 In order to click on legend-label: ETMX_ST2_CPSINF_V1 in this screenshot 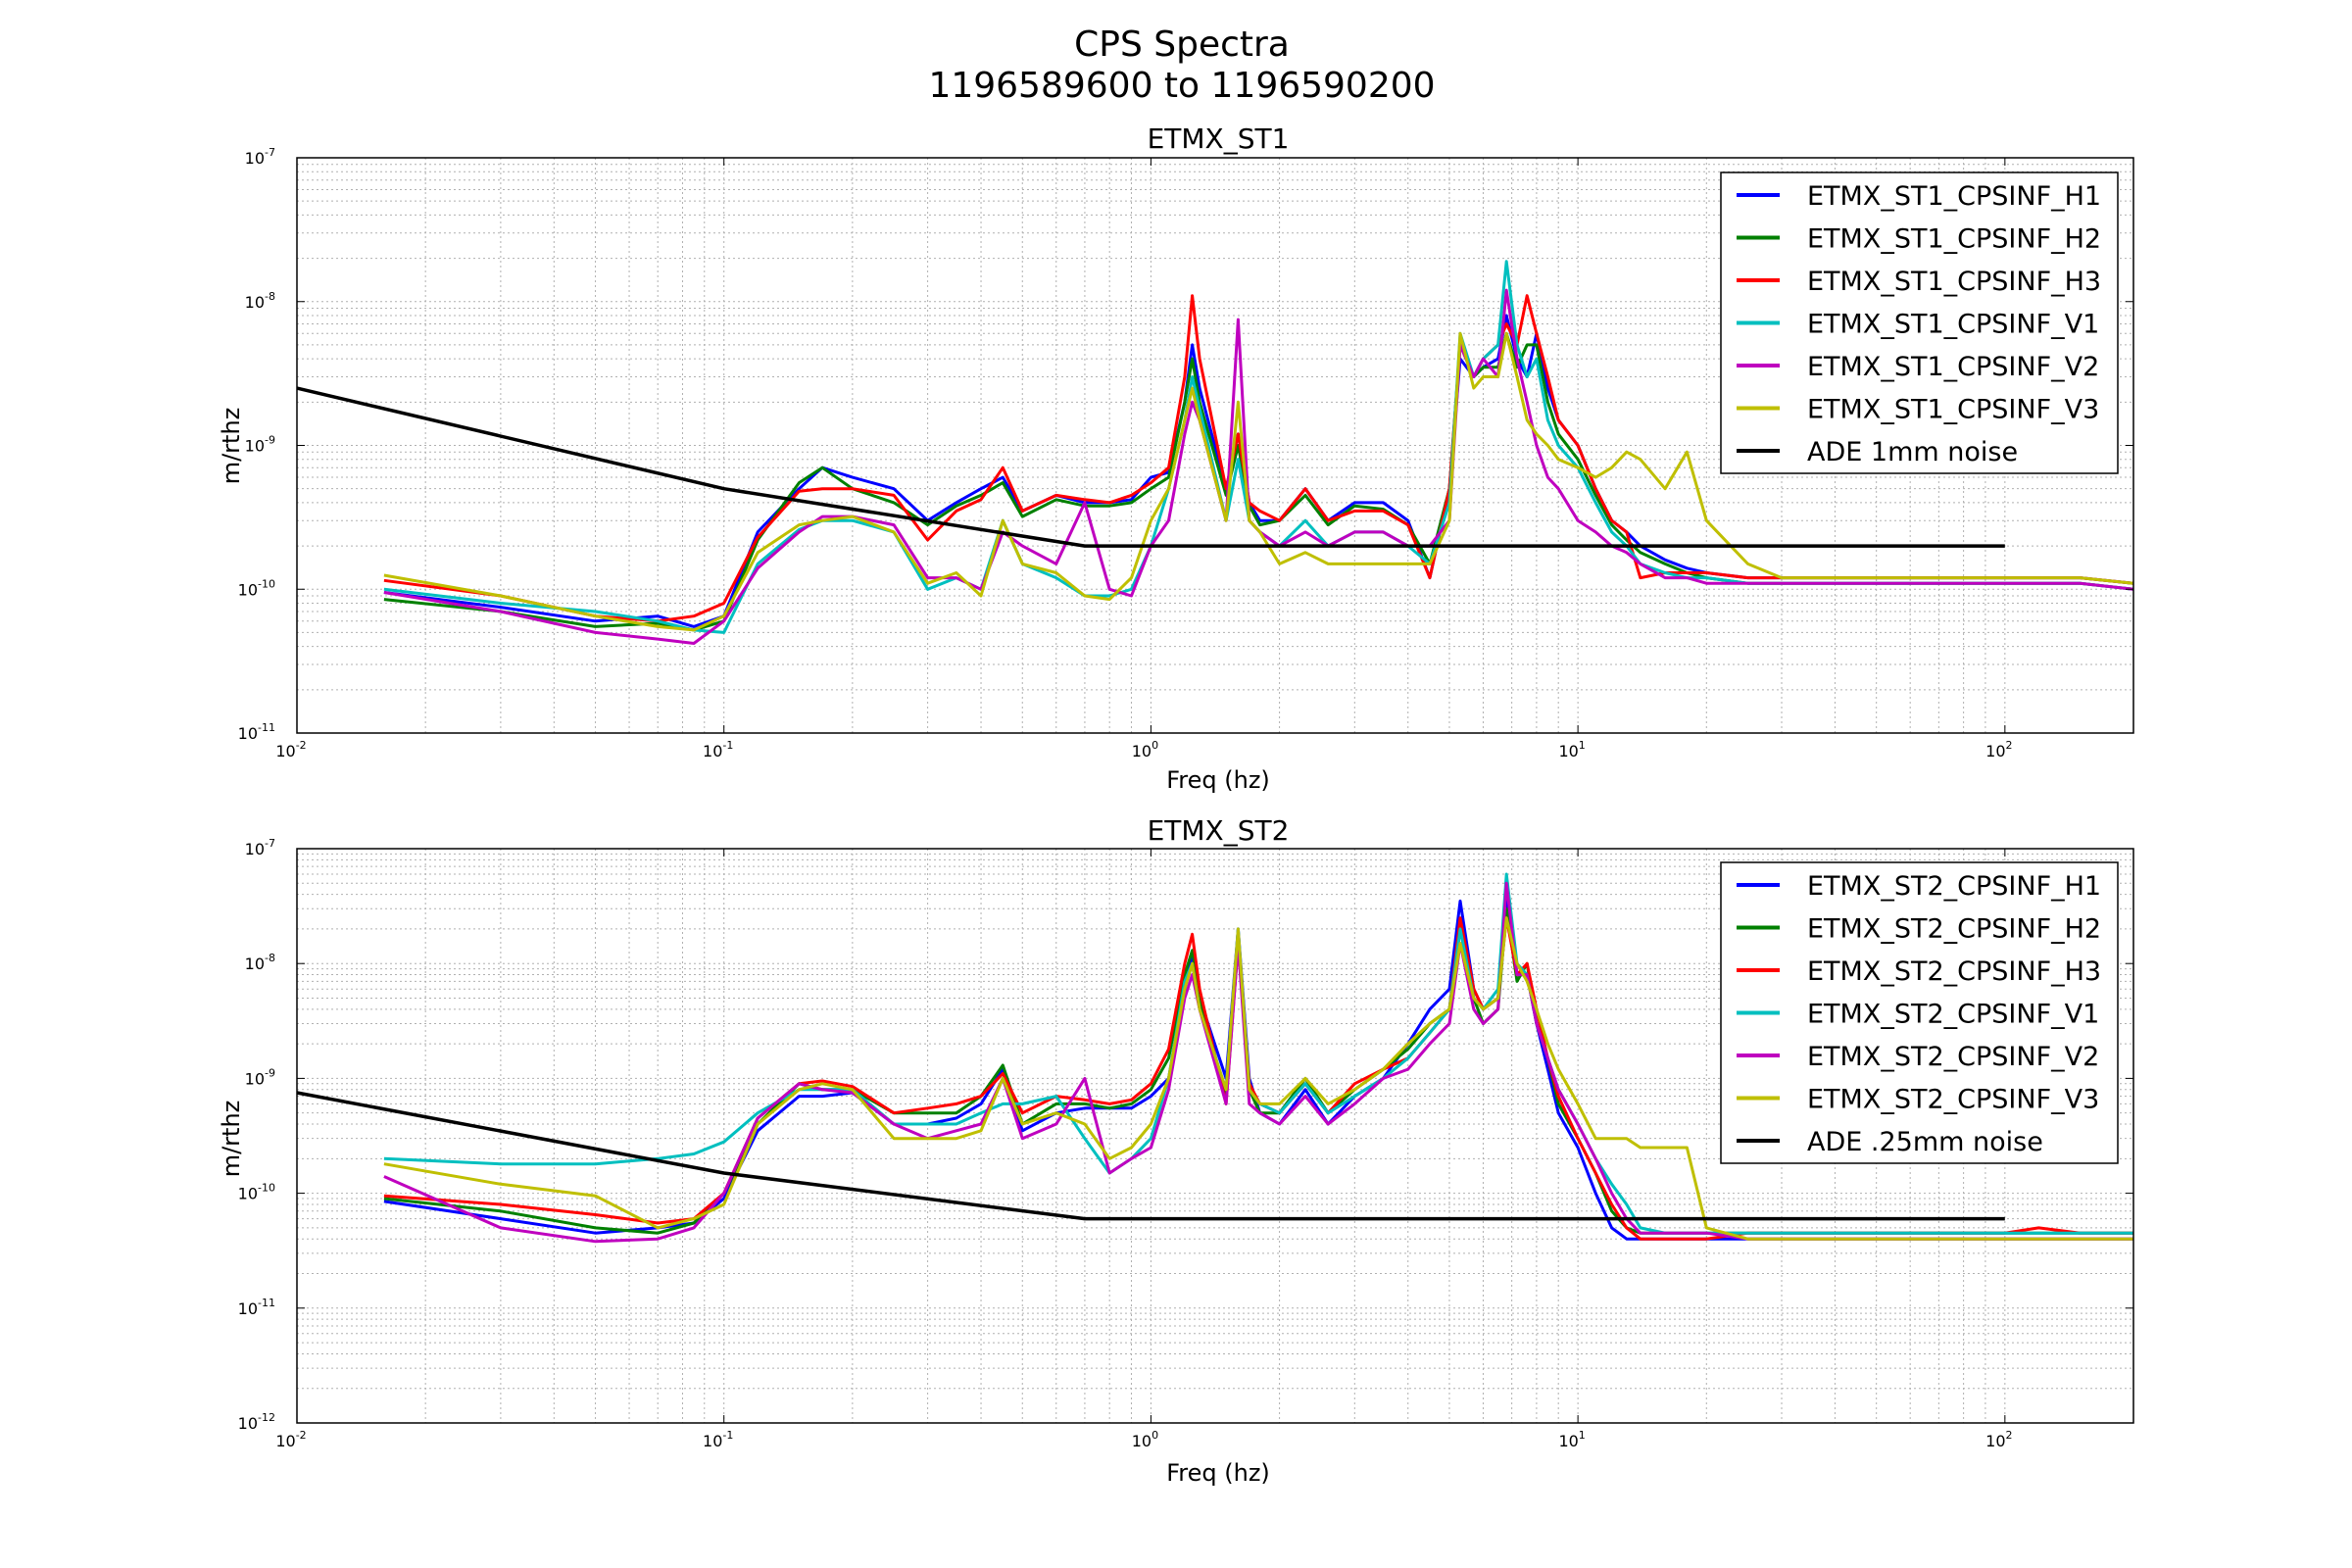, I will do `click(1953, 1015)`.